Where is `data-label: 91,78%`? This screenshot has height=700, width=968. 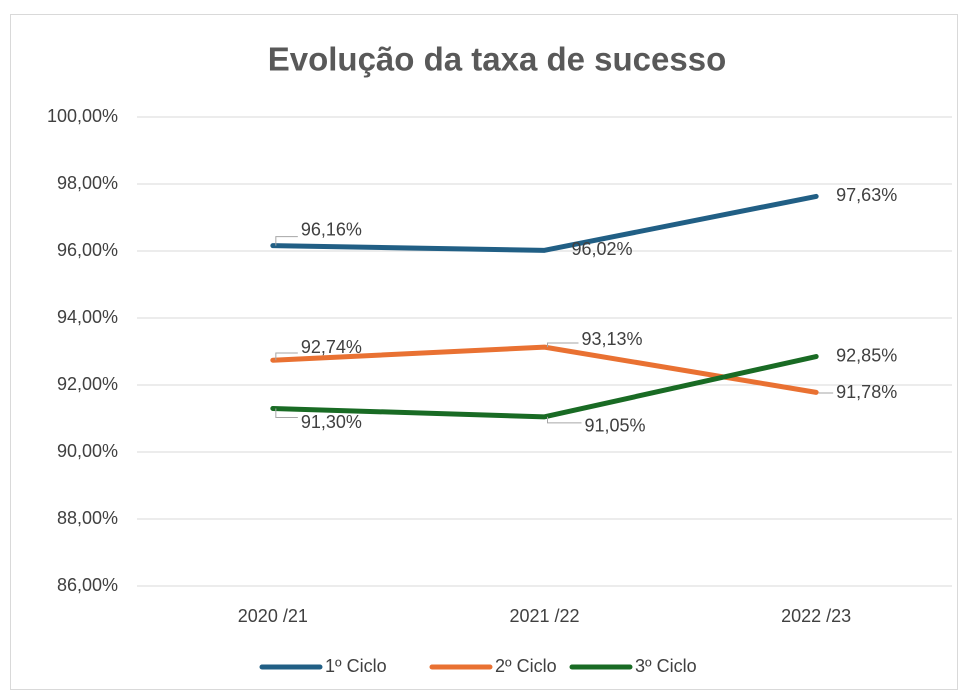 data-label: 91,78% is located at coordinates (866, 392).